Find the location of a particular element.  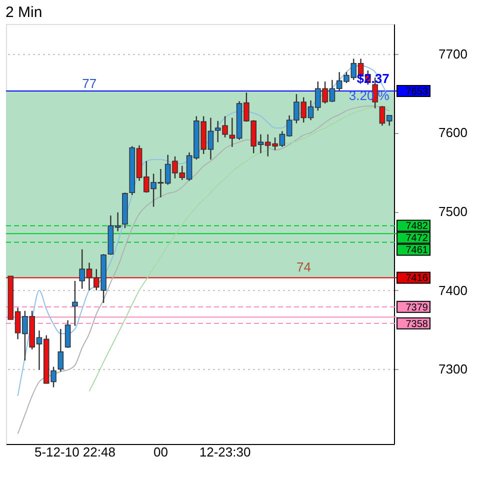

annotation: 74 is located at coordinates (303, 267).